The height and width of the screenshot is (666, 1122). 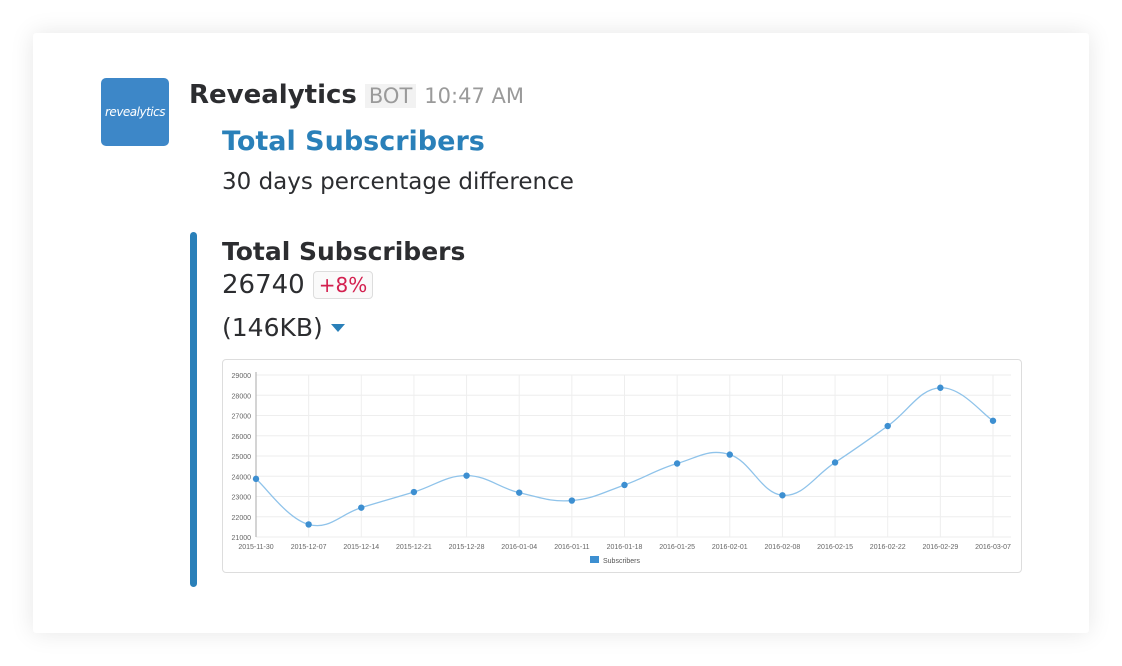 What do you see at coordinates (835, 547) in the screenshot?
I see `x-tick-label: 2016-02-15` at bounding box center [835, 547].